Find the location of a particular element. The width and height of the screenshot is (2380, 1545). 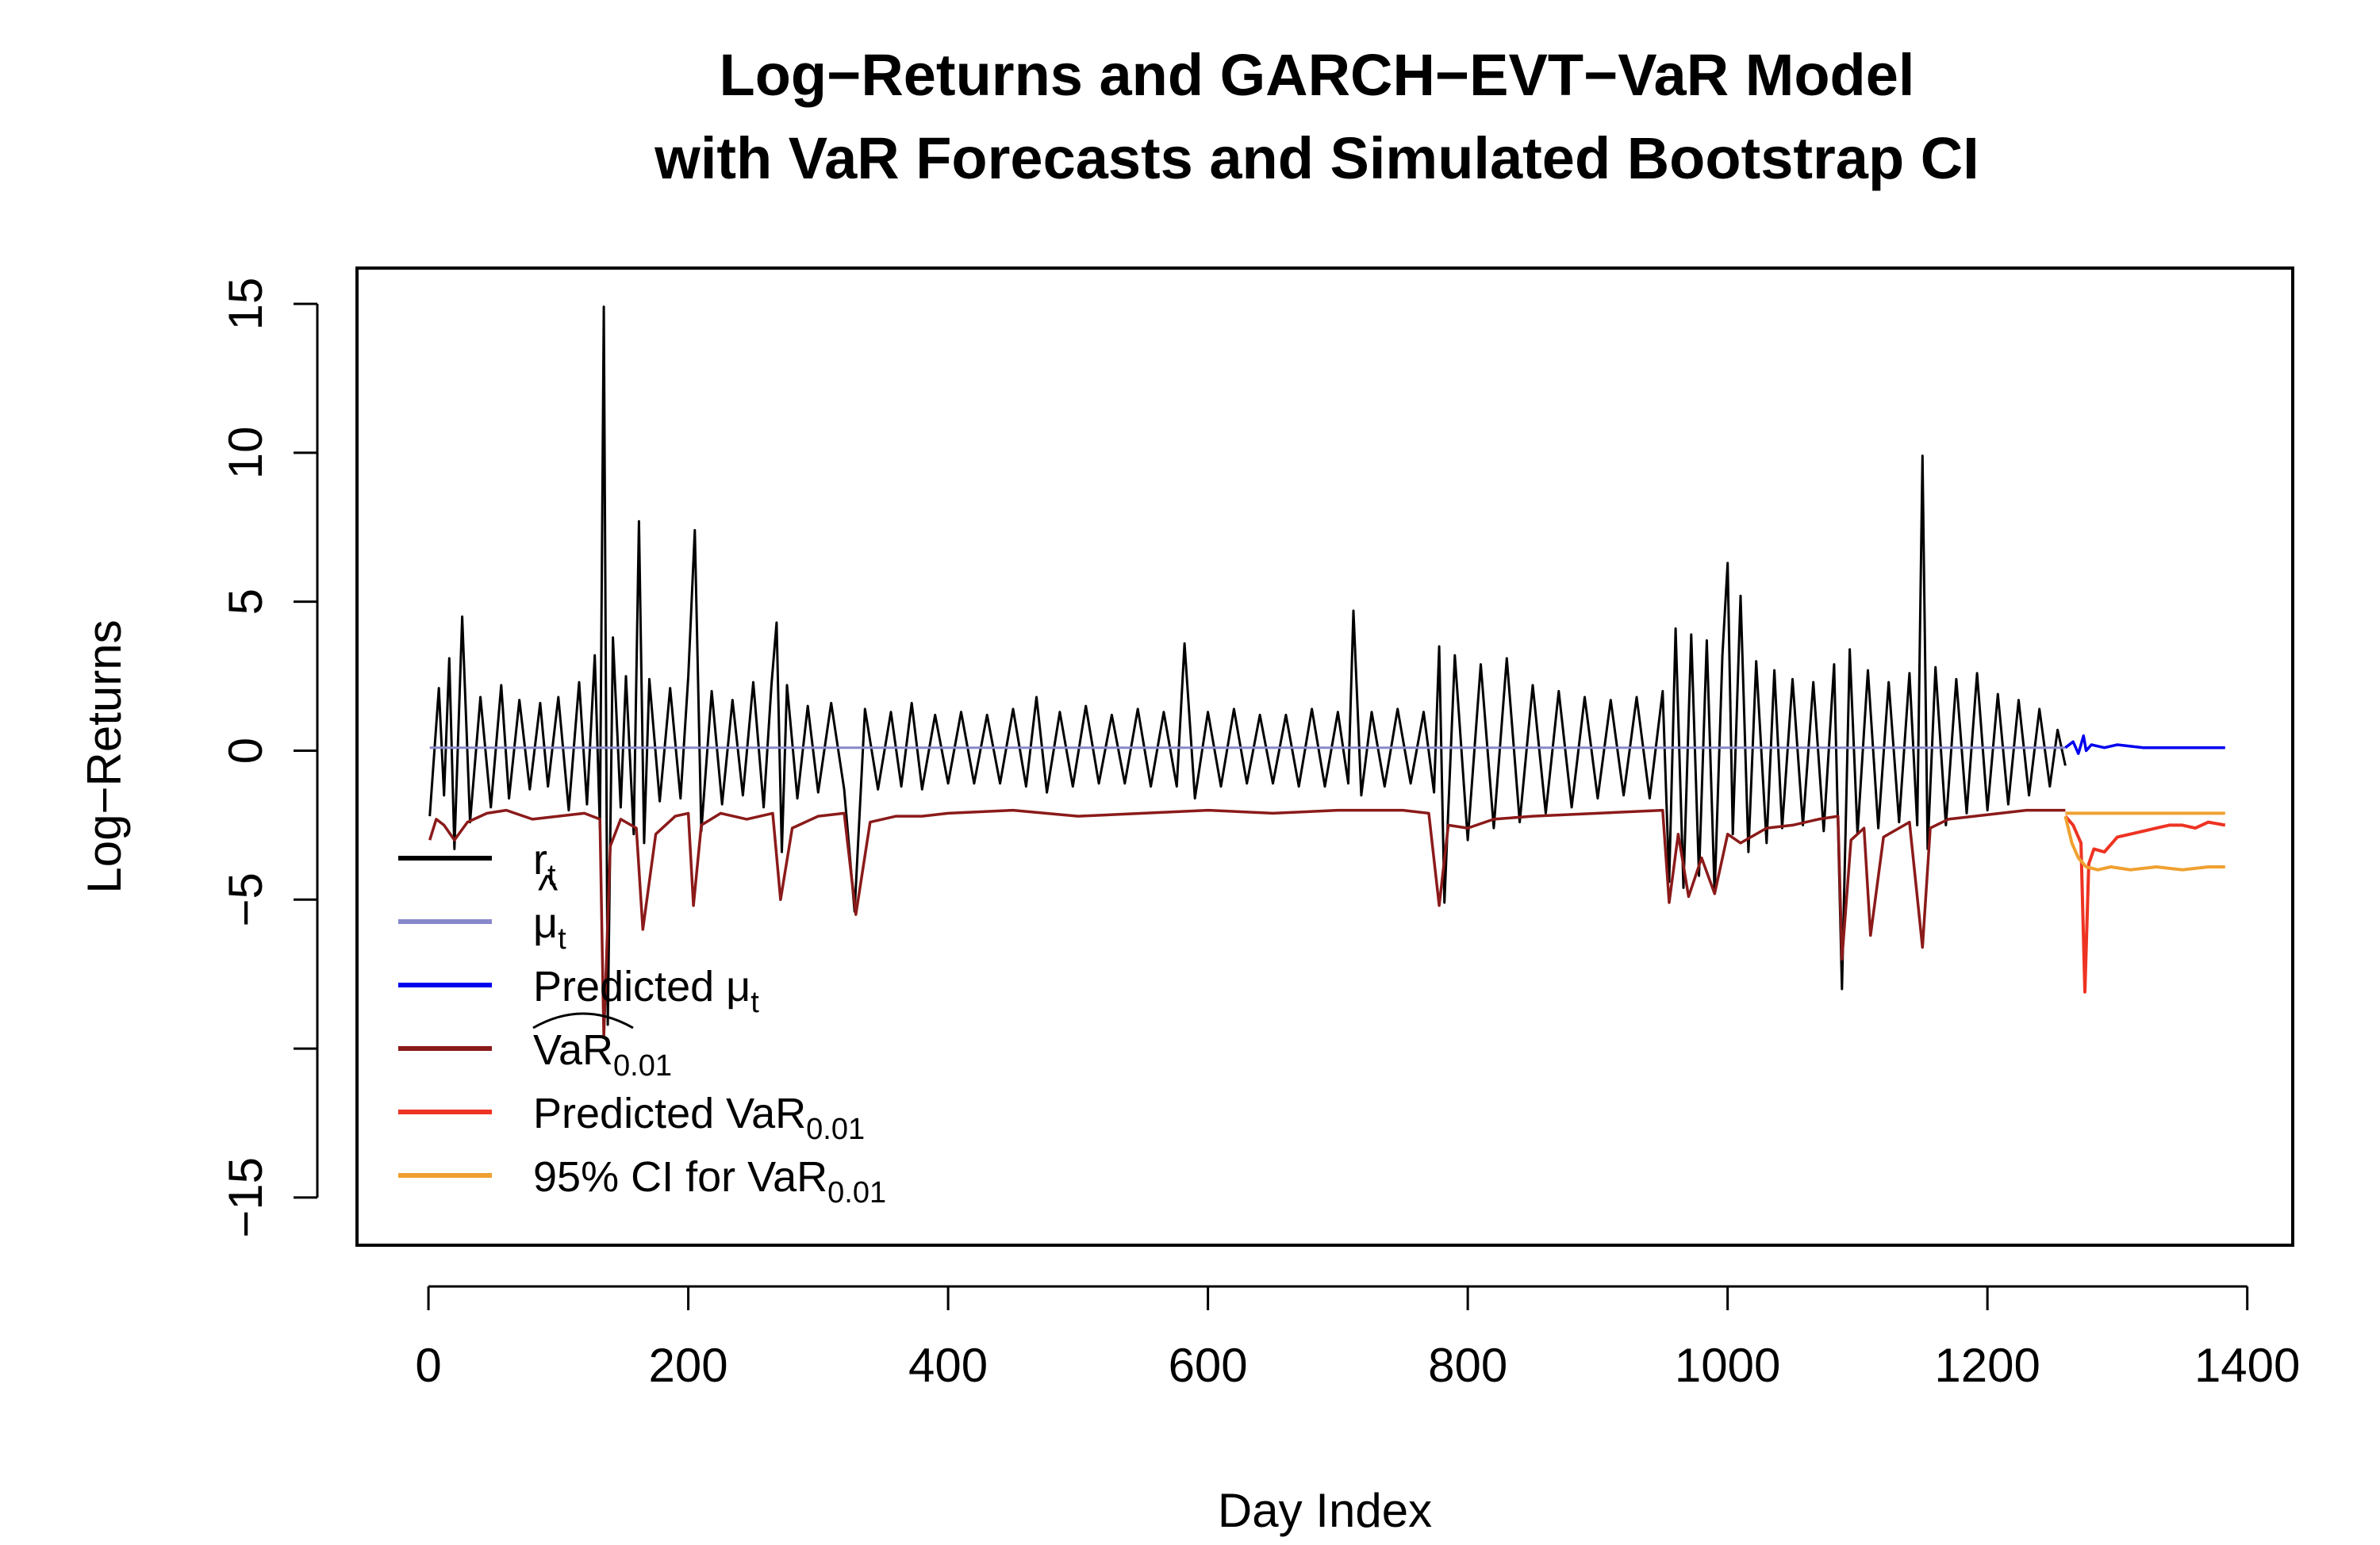

x-tick-label: 200 is located at coordinates (688, 1365).